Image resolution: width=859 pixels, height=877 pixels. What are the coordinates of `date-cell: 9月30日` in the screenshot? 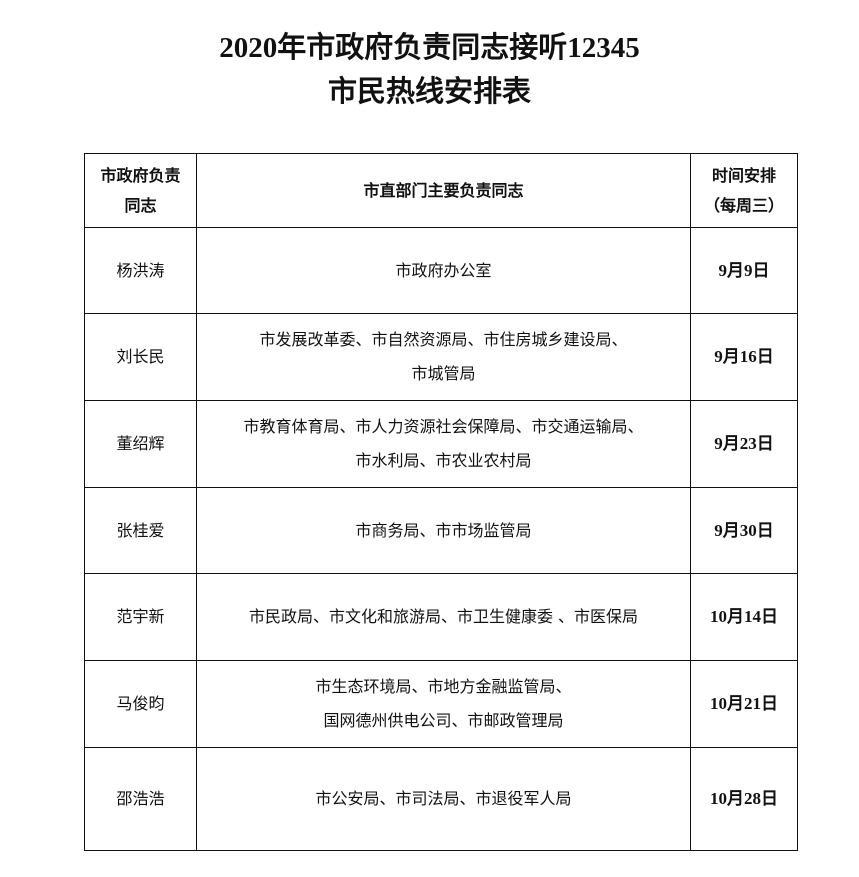 It's located at (744, 530).